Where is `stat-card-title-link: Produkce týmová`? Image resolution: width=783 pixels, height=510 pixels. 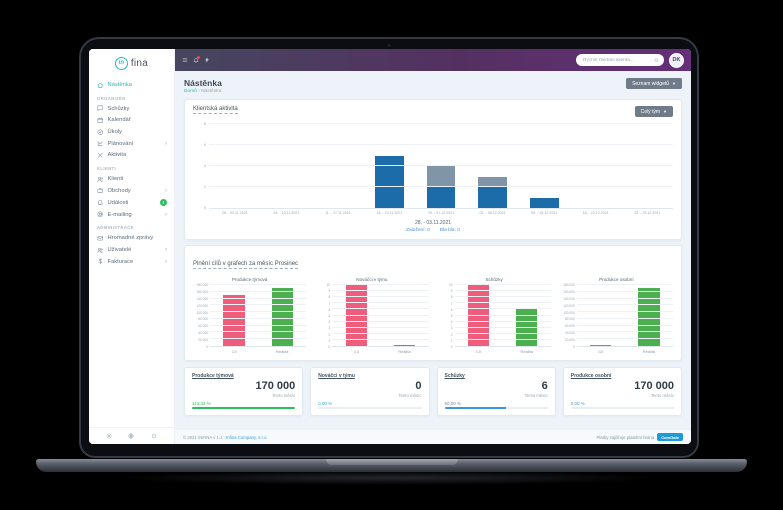
stat-card-title-link: Produkce týmová is located at coordinates (213, 376).